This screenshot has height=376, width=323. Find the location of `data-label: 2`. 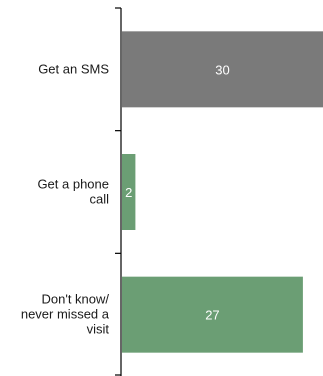

data-label: 2 is located at coordinates (128, 192).